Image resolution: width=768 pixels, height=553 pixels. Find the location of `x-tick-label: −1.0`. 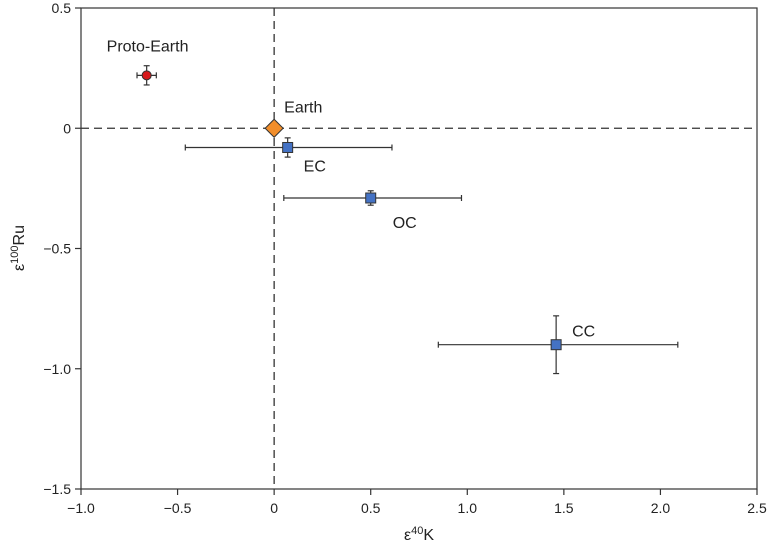

x-tick-label: −1.0 is located at coordinates (81, 508).